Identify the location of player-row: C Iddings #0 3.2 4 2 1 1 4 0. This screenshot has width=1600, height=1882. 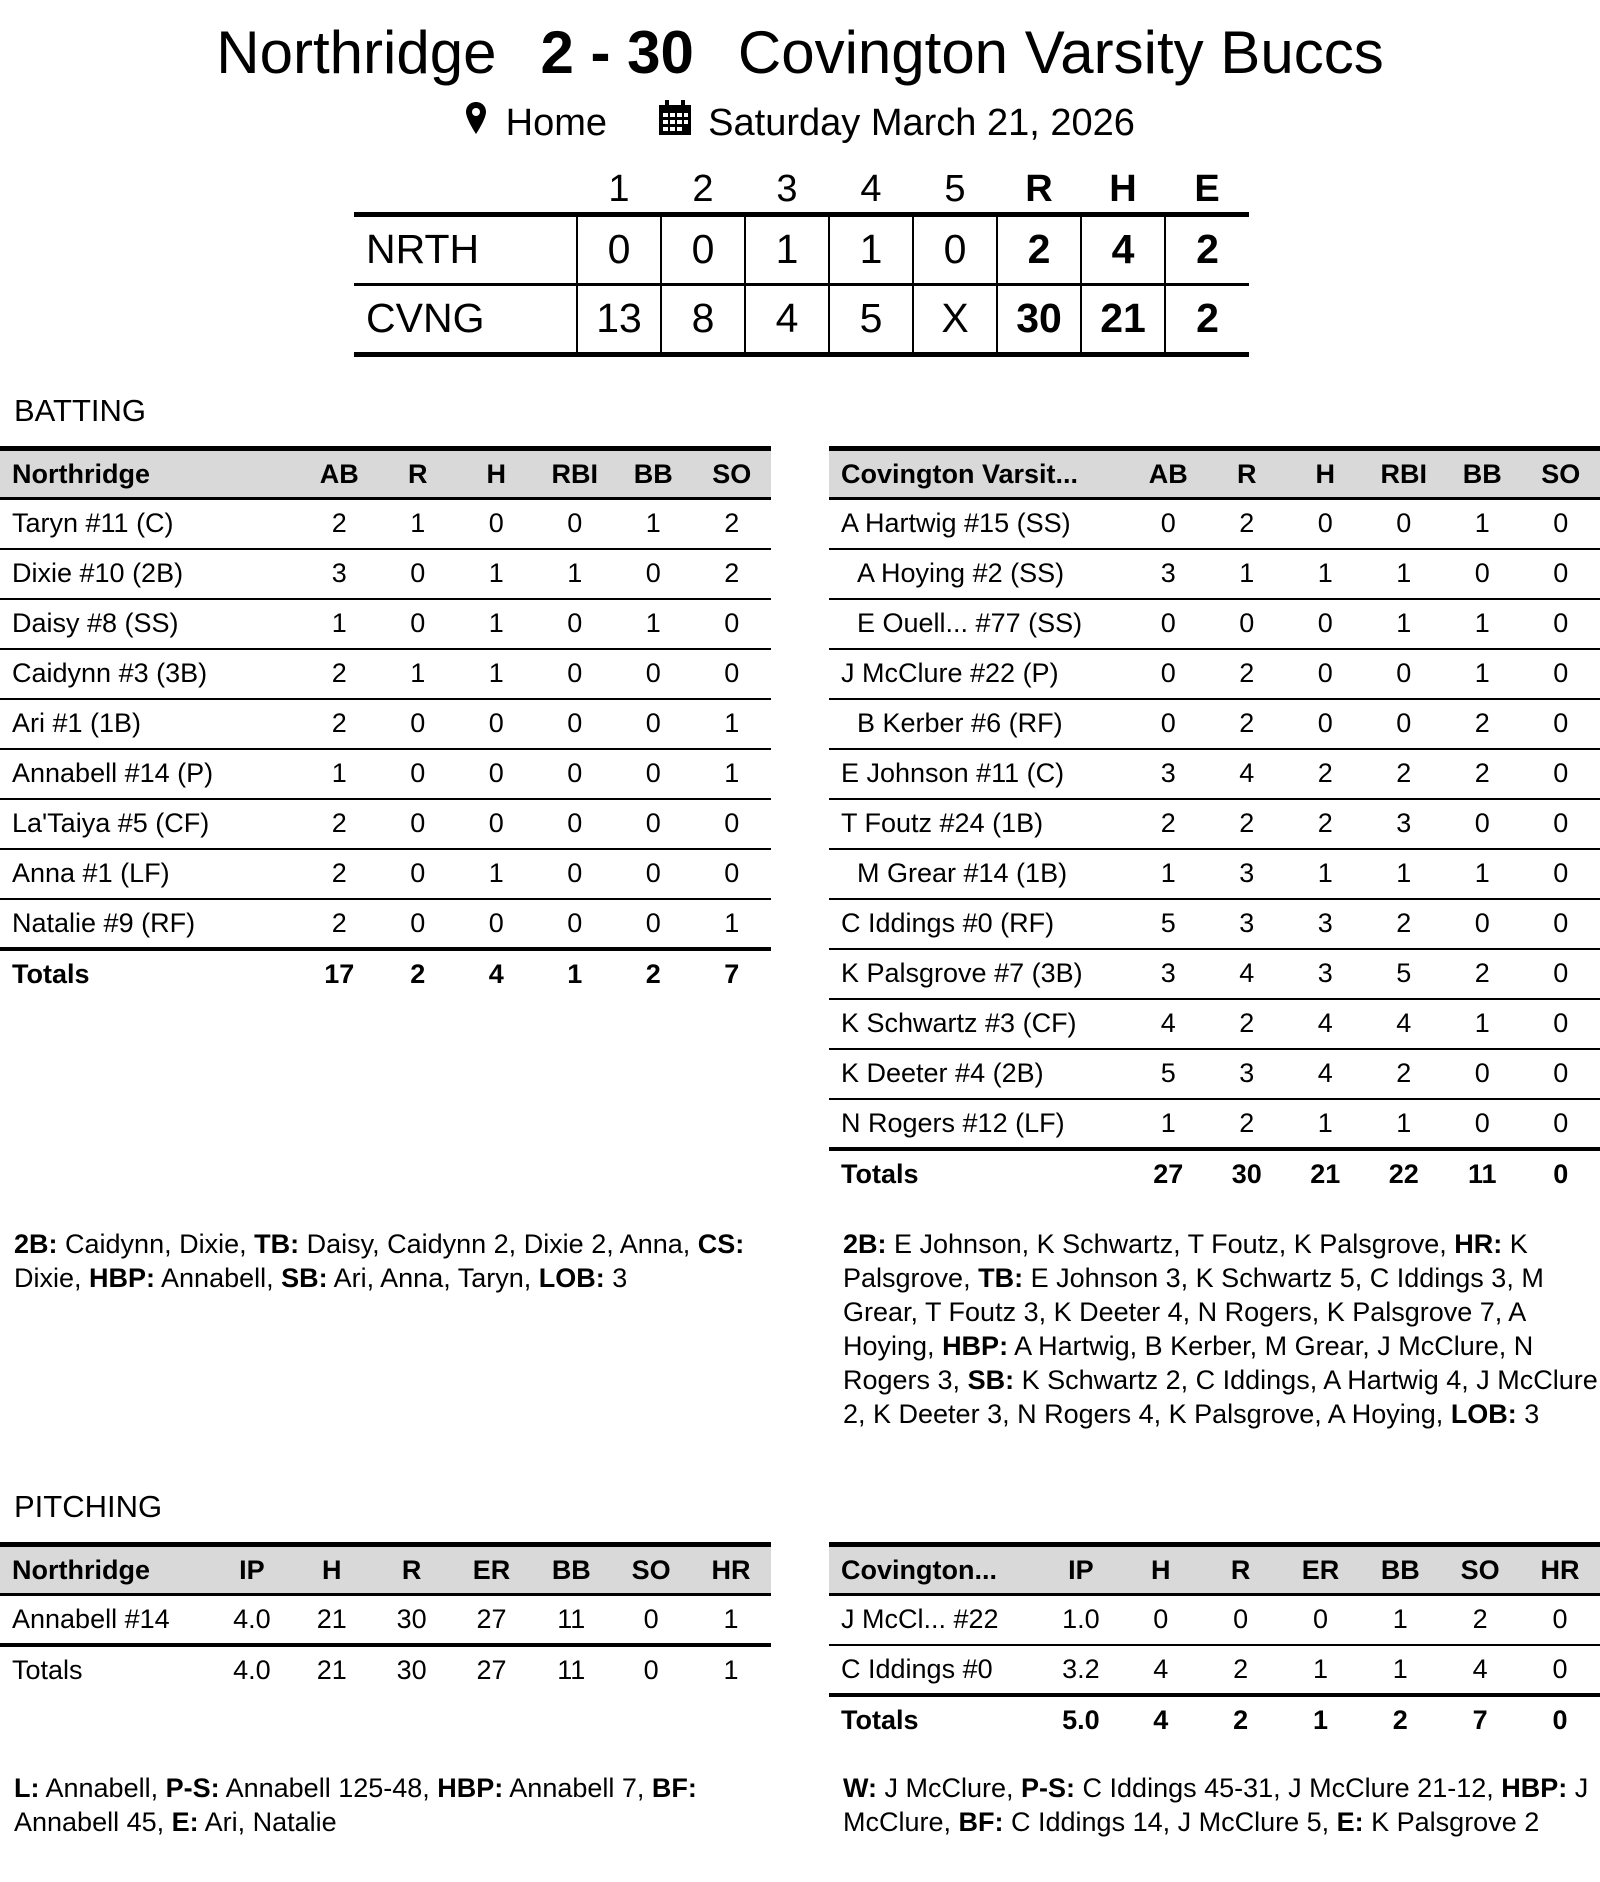
(1214, 1670).